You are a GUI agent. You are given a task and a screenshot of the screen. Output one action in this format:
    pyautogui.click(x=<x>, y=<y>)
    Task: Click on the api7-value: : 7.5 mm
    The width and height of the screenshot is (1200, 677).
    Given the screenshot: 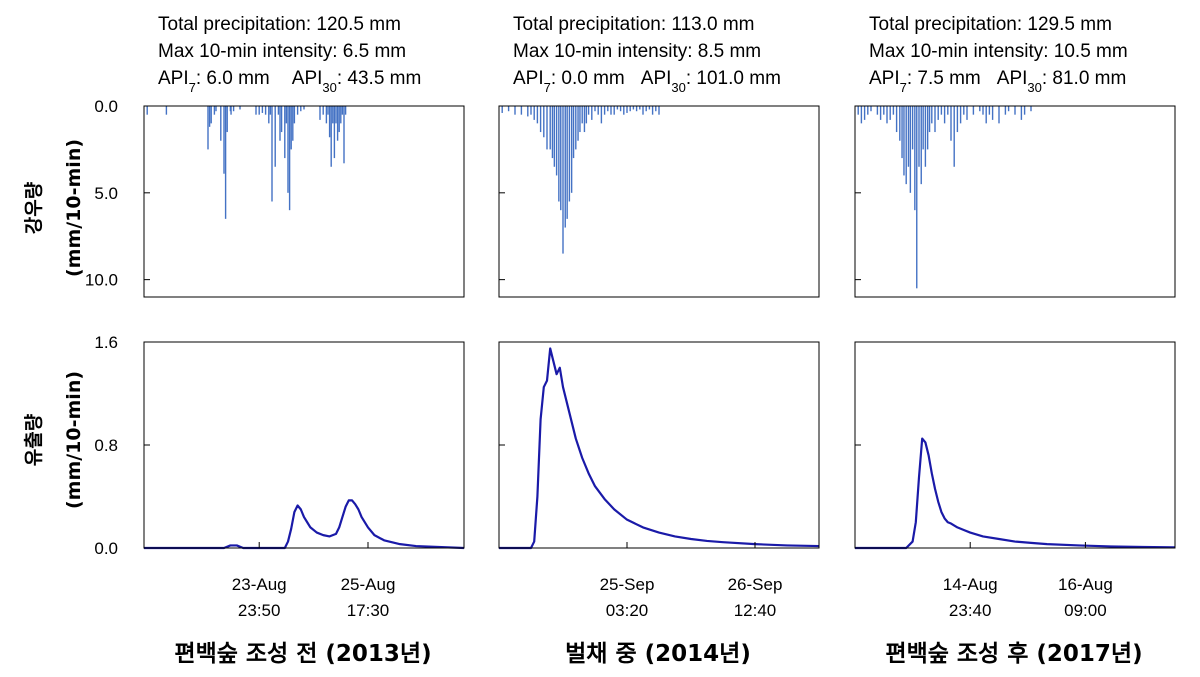 What is the action you would take?
    pyautogui.click(x=944, y=78)
    